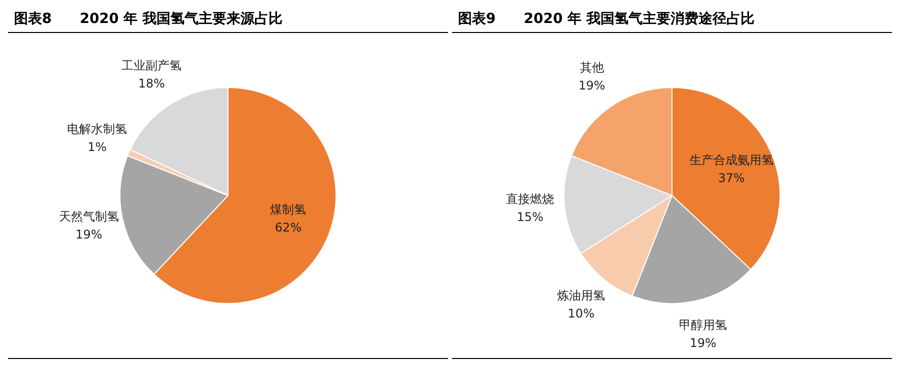 Image resolution: width=900 pixels, height=379 pixels. I want to click on data-label: 10%, so click(581, 313).